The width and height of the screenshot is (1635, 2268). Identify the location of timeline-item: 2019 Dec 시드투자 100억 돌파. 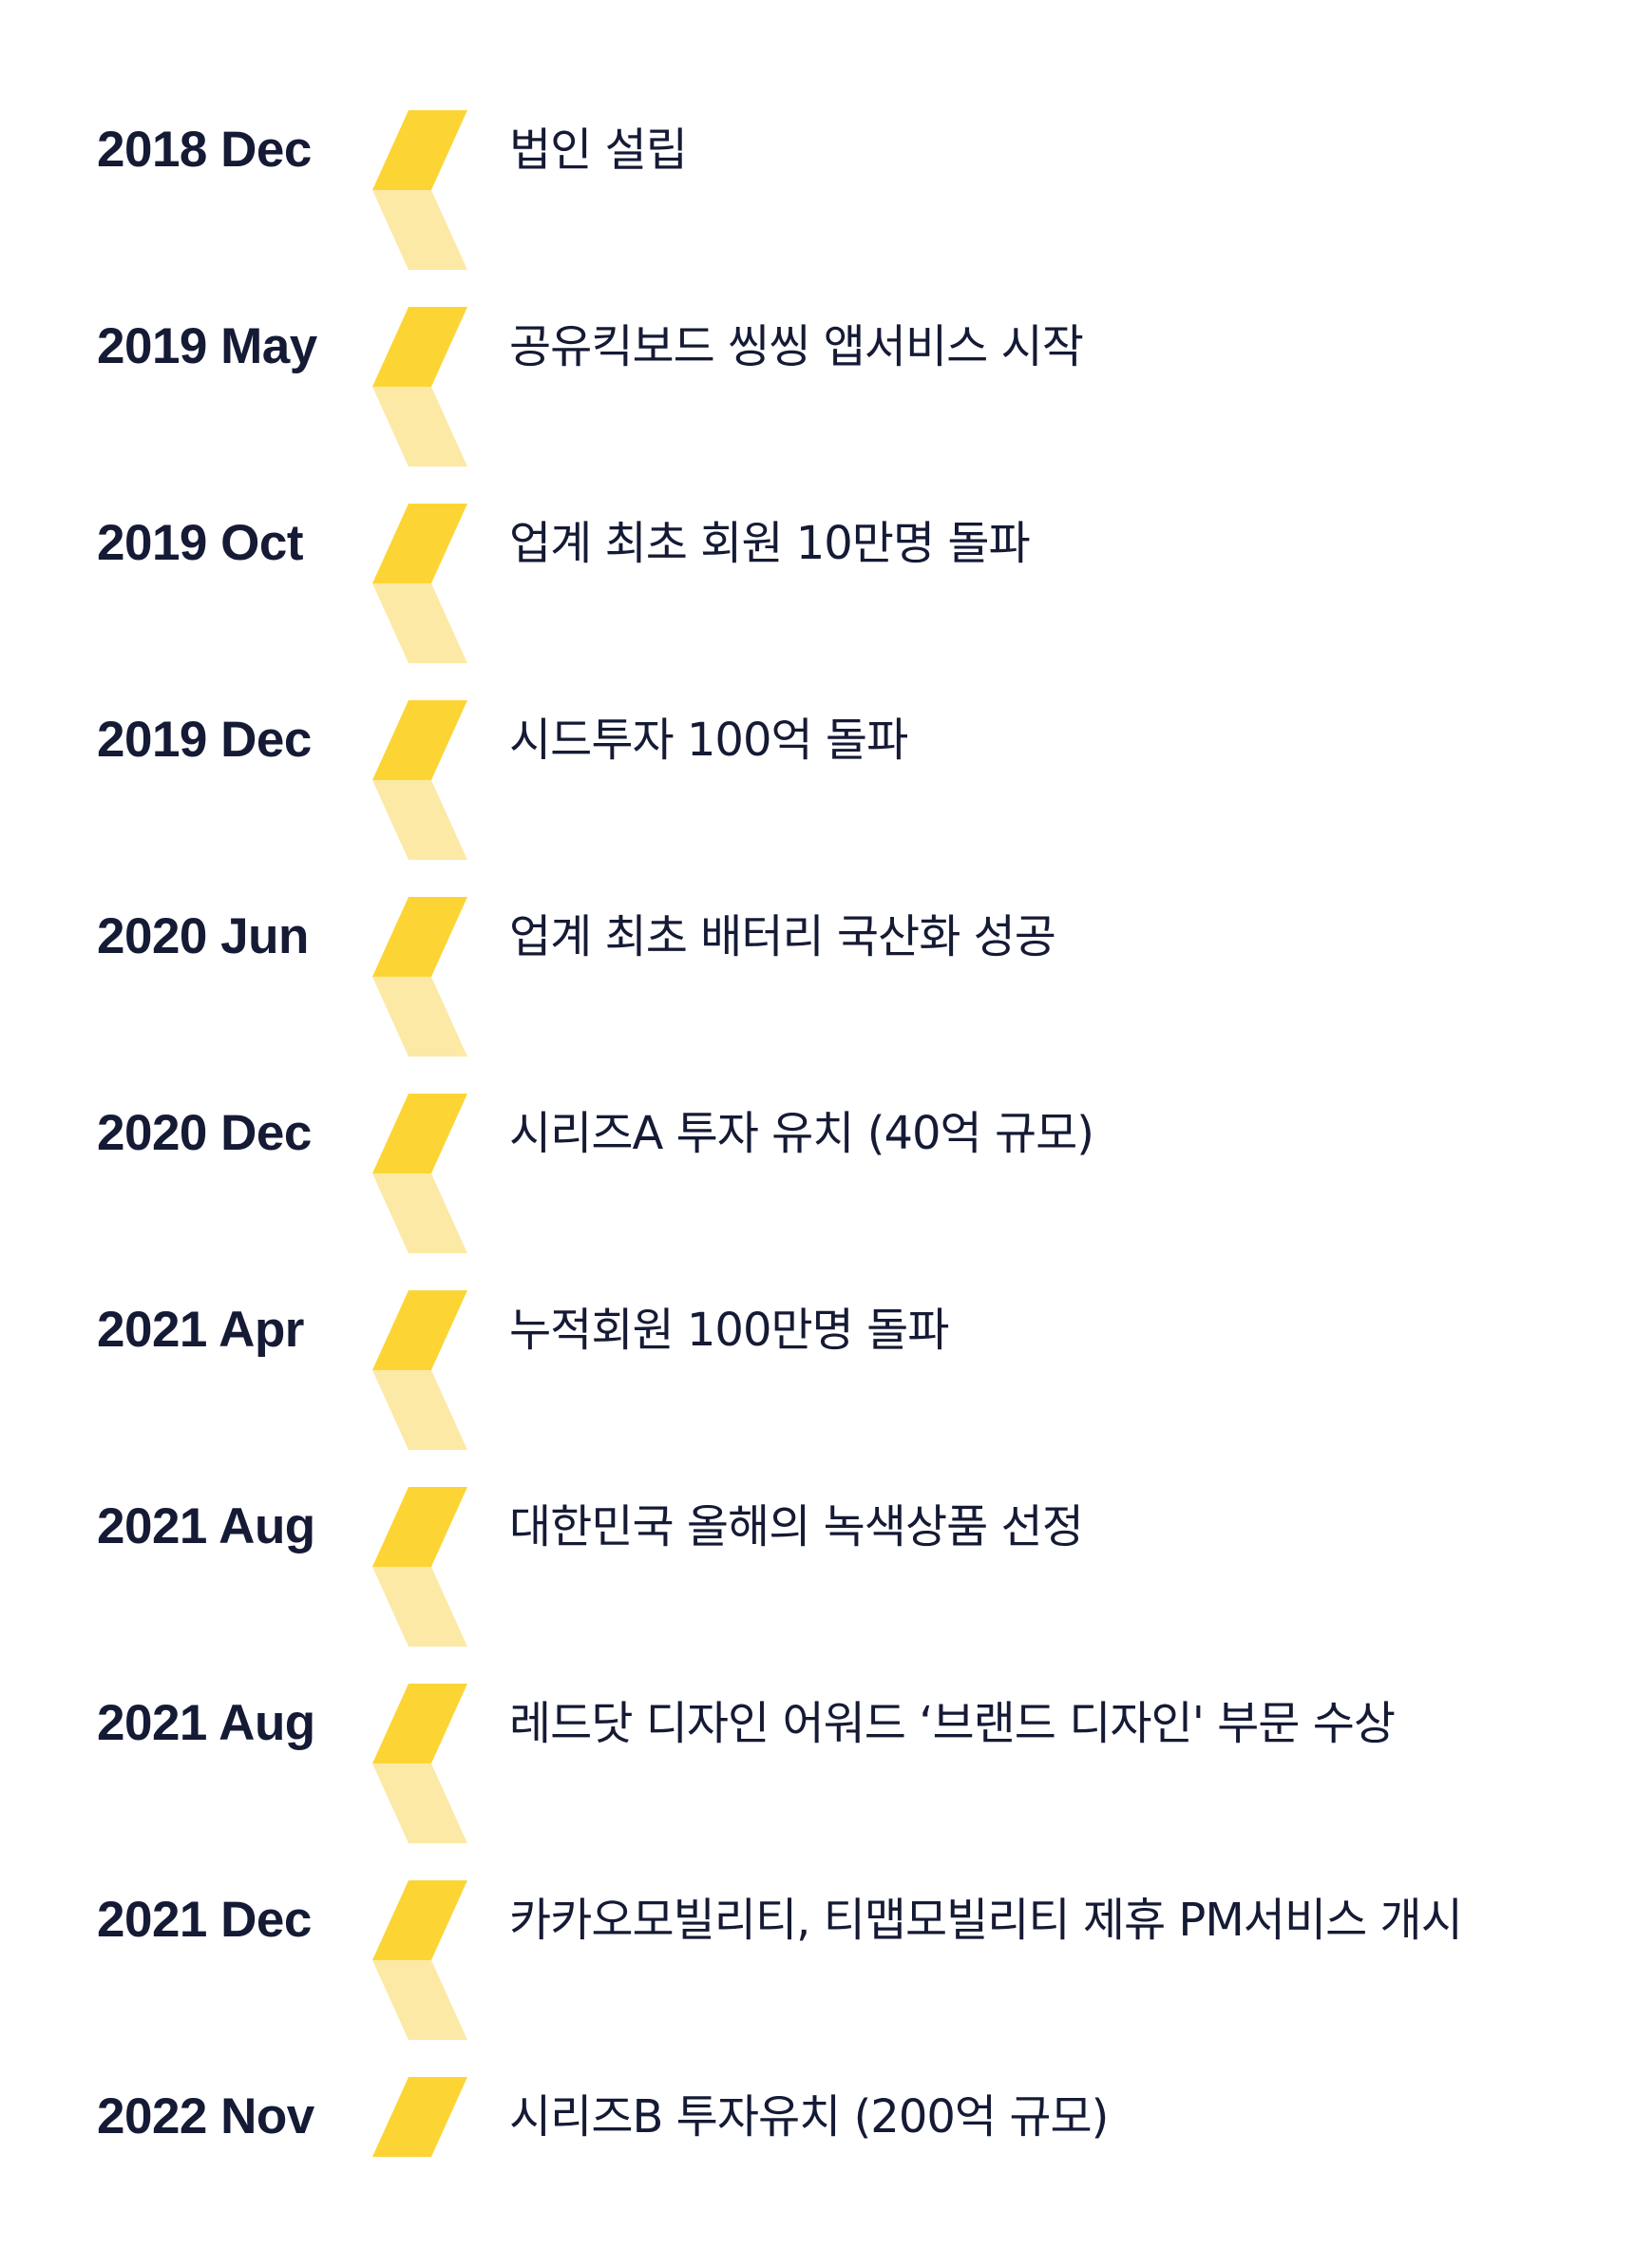
(817, 740).